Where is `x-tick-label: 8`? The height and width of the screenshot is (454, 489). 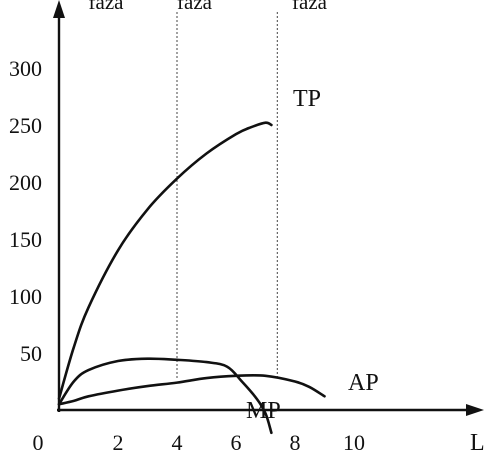
x-tick-label: 8 is located at coordinates (295, 442).